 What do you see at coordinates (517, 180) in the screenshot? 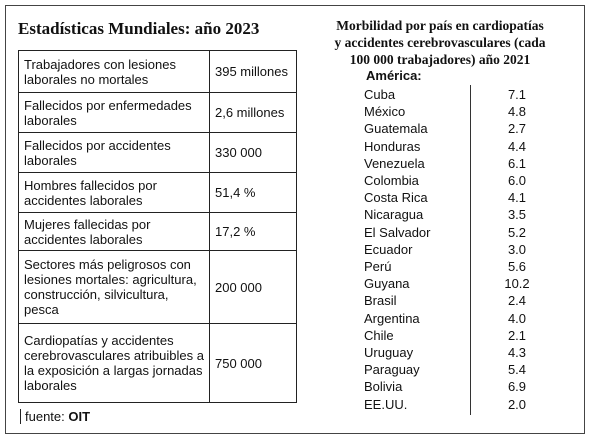
I see `rate: 6.0` at bounding box center [517, 180].